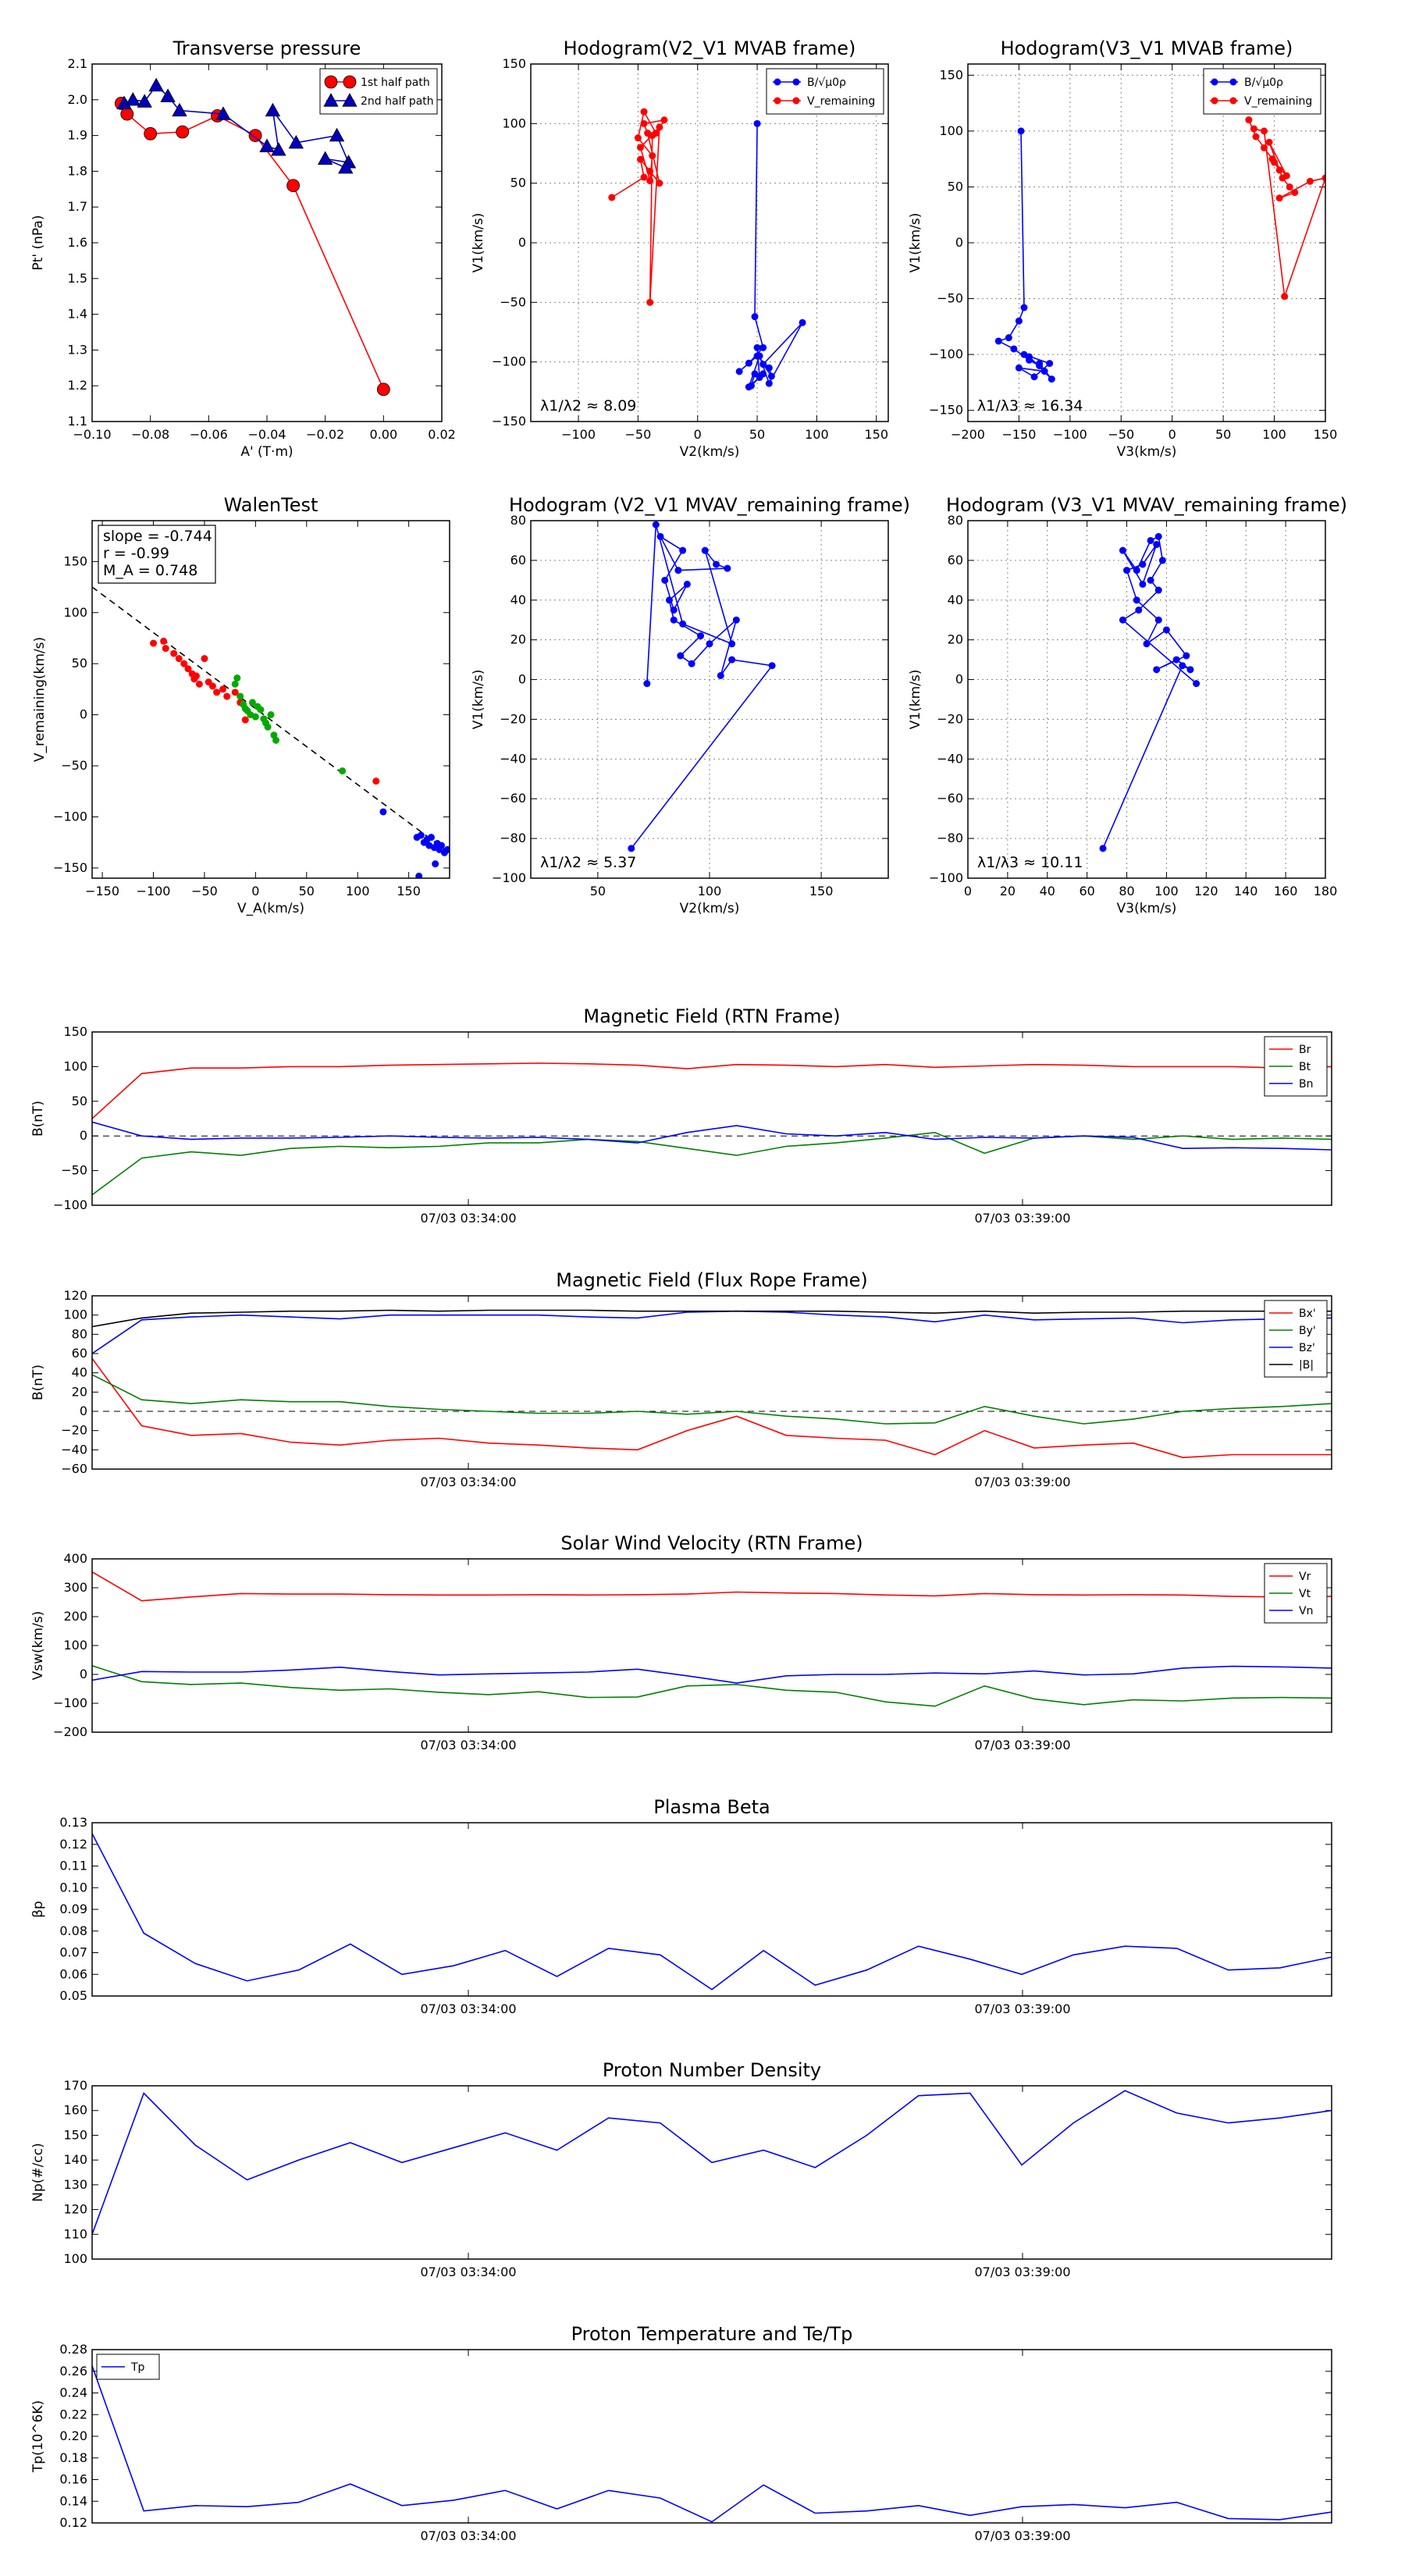 Image resolution: width=1405 pixels, height=2576 pixels. Describe the element at coordinates (74, 1430) in the screenshot. I see `y-tick-label: −20` at that location.